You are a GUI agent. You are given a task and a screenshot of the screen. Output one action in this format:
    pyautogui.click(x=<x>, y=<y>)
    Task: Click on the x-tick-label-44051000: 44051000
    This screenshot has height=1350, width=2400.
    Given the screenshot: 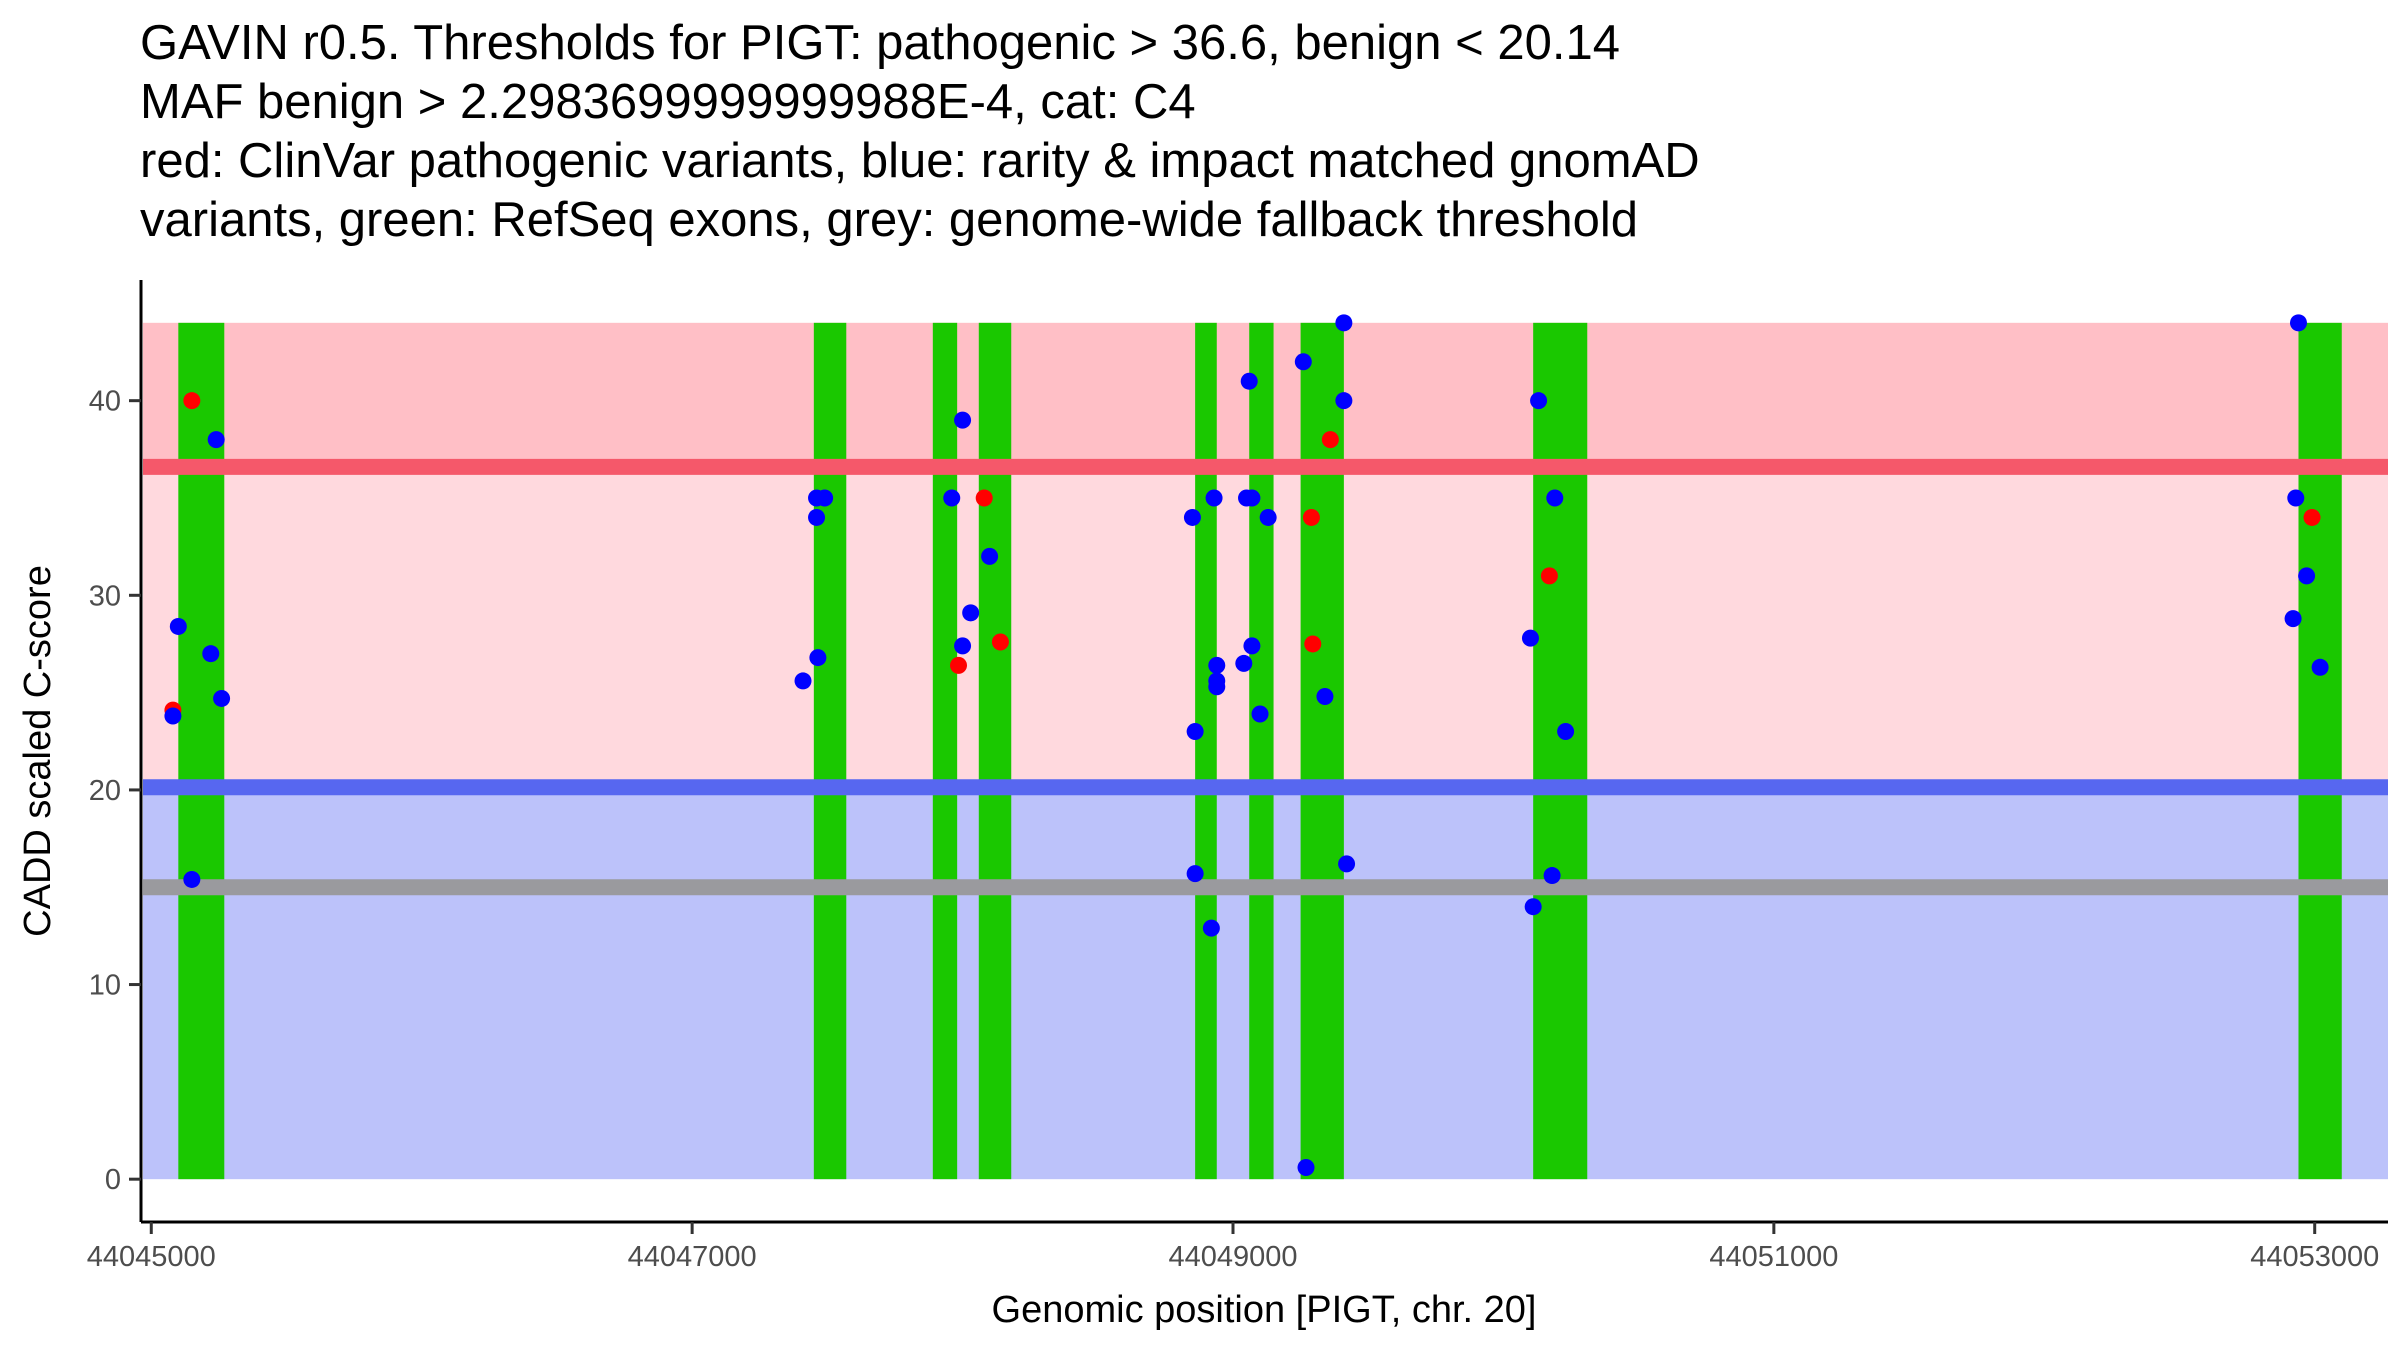 What is the action you would take?
    pyautogui.click(x=1773, y=1257)
    